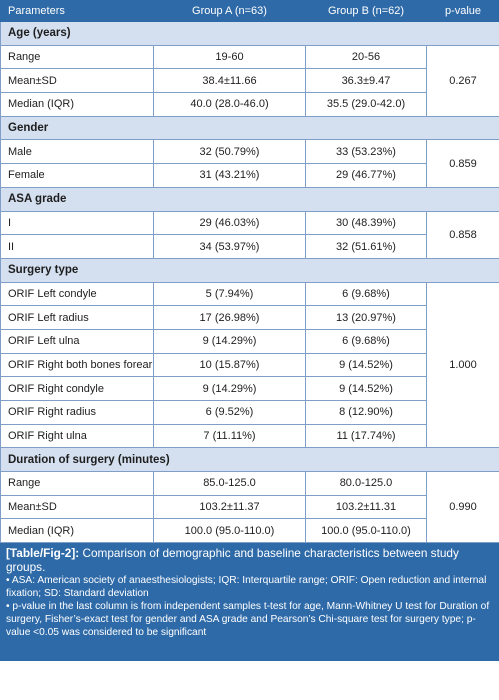 Image resolution: width=499 pixels, height=700 pixels. I want to click on table-row: Mean±SD 103.2±11.37 103.2±11.31, so click(249, 507).